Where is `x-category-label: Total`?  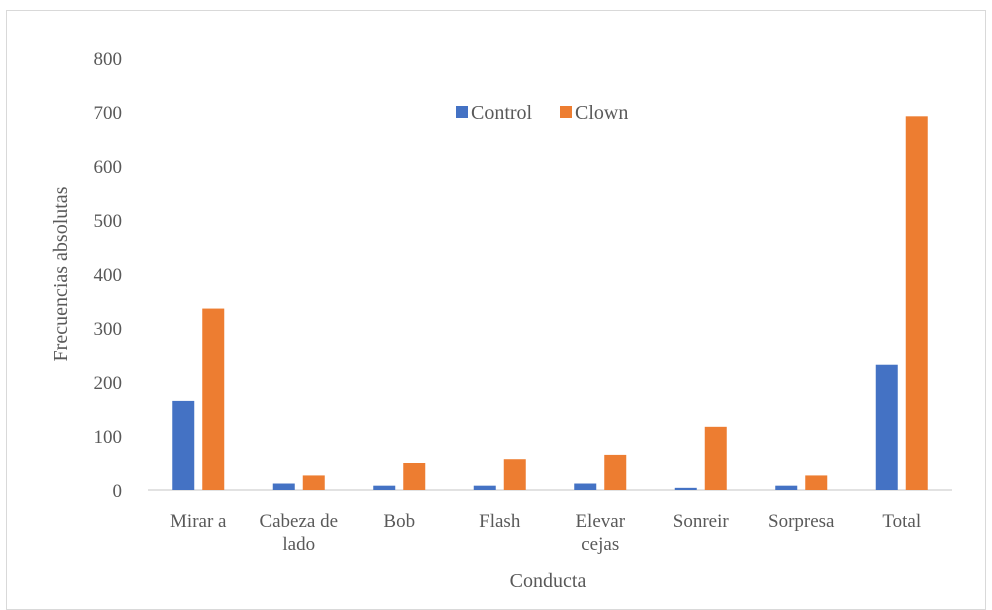 x-category-label: Total is located at coordinates (901, 521).